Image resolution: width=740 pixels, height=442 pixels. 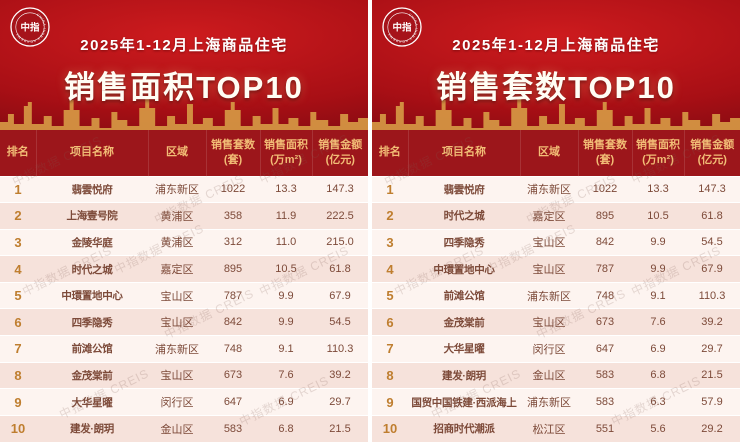 I want to click on rank-cell: 10, so click(x=390, y=428).